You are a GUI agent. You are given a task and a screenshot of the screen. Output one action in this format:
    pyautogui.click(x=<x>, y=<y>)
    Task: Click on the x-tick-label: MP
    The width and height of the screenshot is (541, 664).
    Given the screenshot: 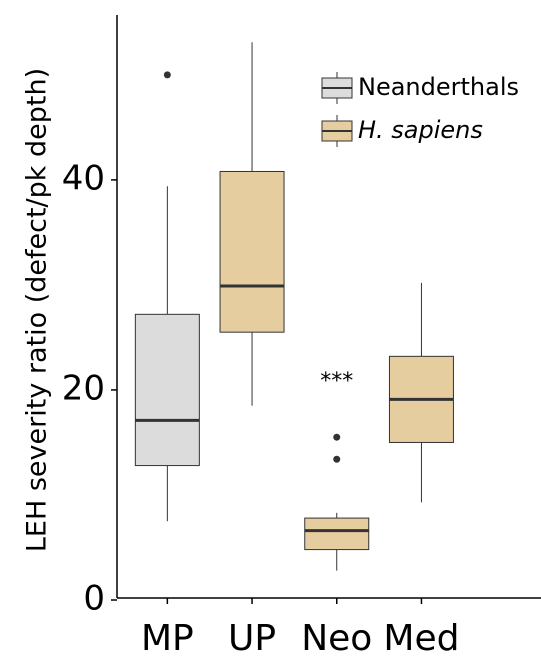 What is the action you would take?
    pyautogui.click(x=167, y=638)
    